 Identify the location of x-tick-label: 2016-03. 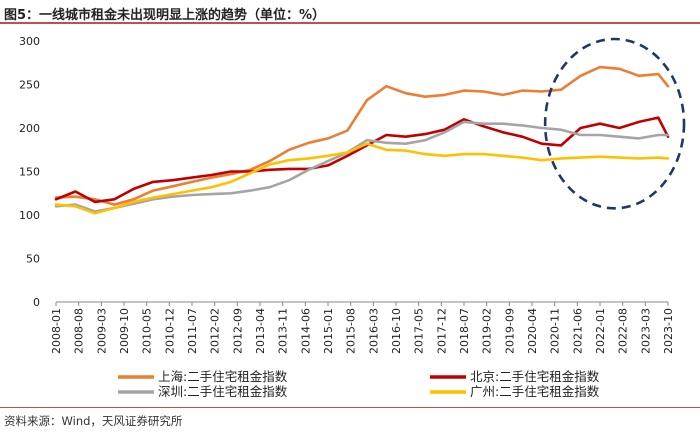
(373, 331).